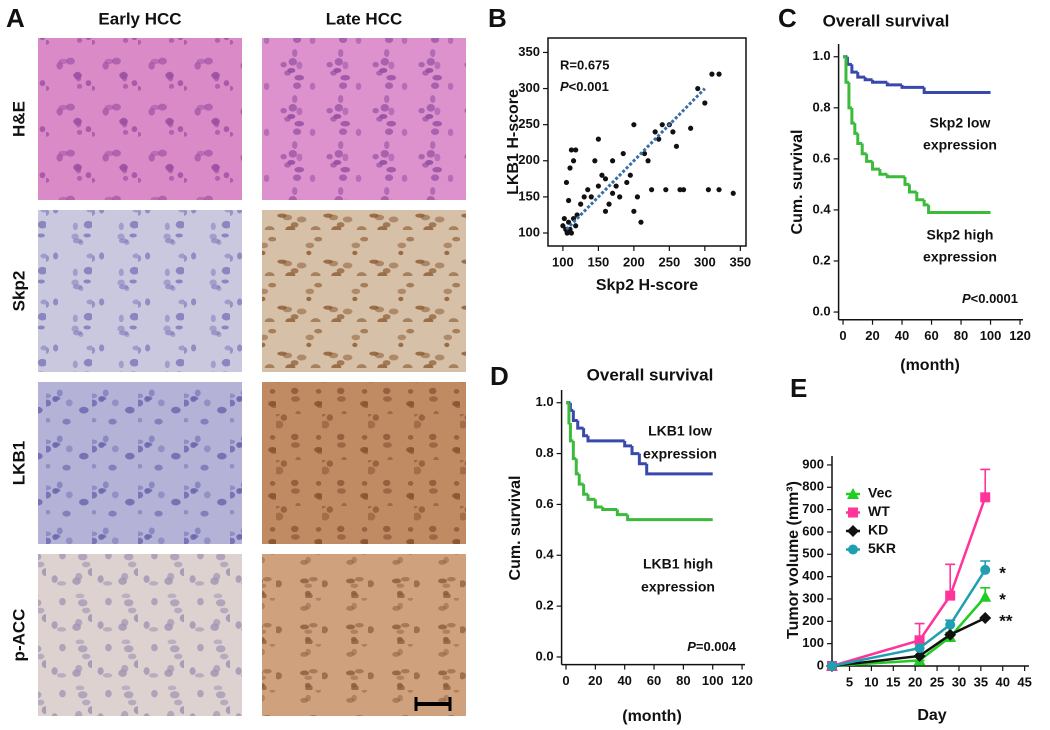  Describe the element at coordinates (882, 548) in the screenshot. I see `legend-label: 5KR` at that location.